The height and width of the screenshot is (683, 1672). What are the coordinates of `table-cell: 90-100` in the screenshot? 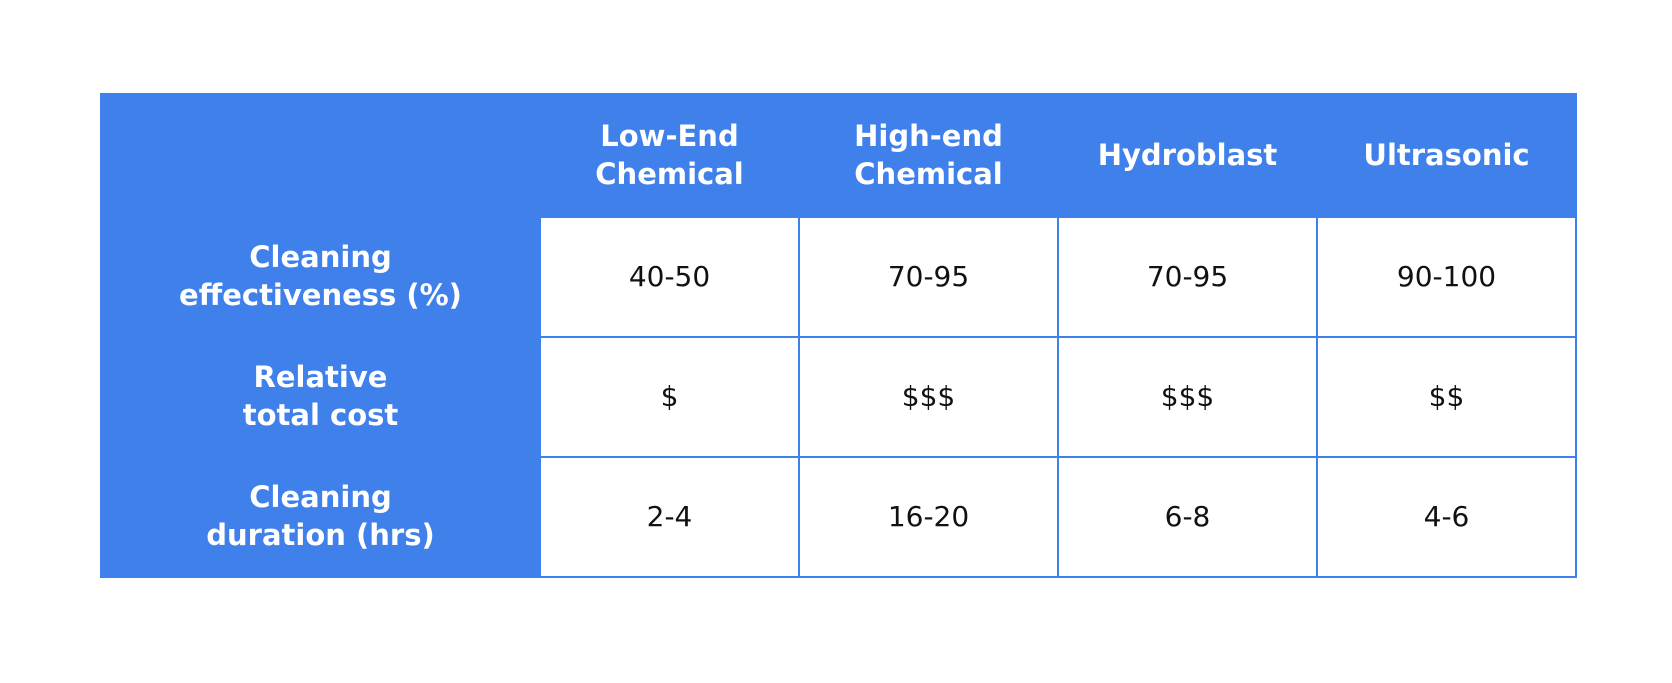 It's located at (1446, 277).